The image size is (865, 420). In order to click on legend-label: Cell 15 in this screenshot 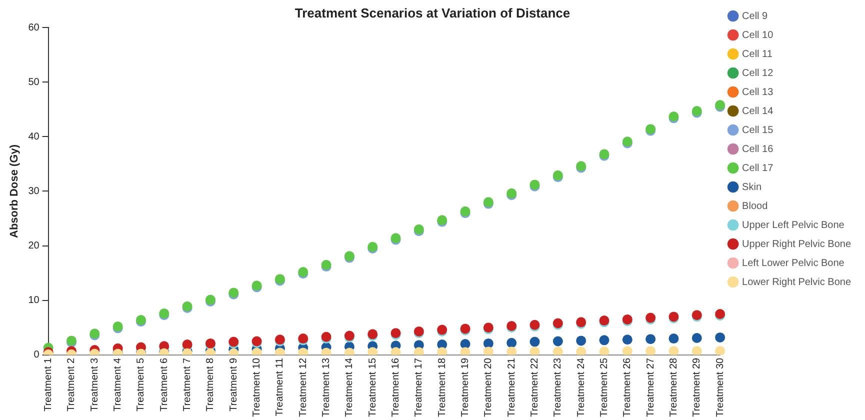, I will do `click(758, 130)`.